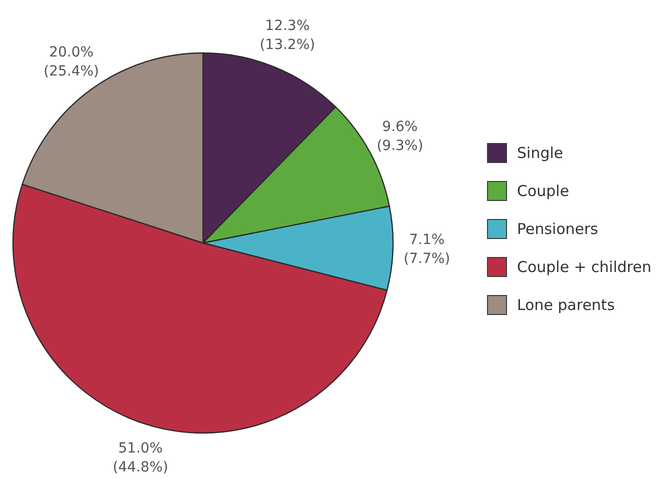 The width and height of the screenshot is (659, 479). What do you see at coordinates (427, 249) in the screenshot?
I see `data-label: 7.1% (7.7%)` at bounding box center [427, 249].